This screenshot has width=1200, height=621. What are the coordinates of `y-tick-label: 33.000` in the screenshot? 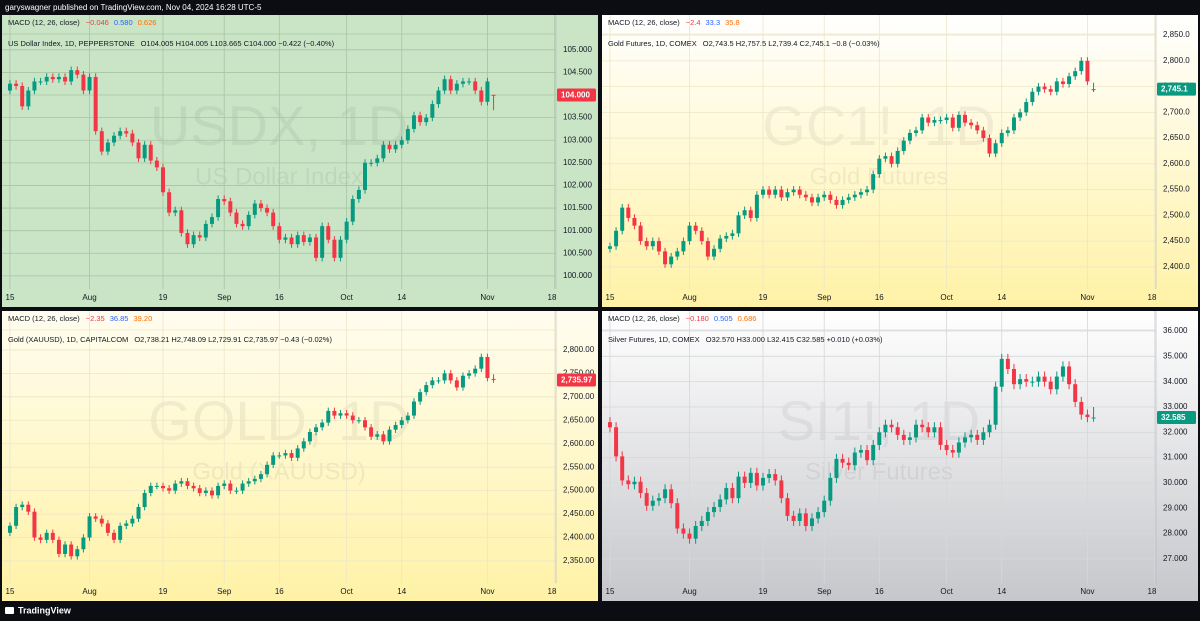 It's located at (1175, 406).